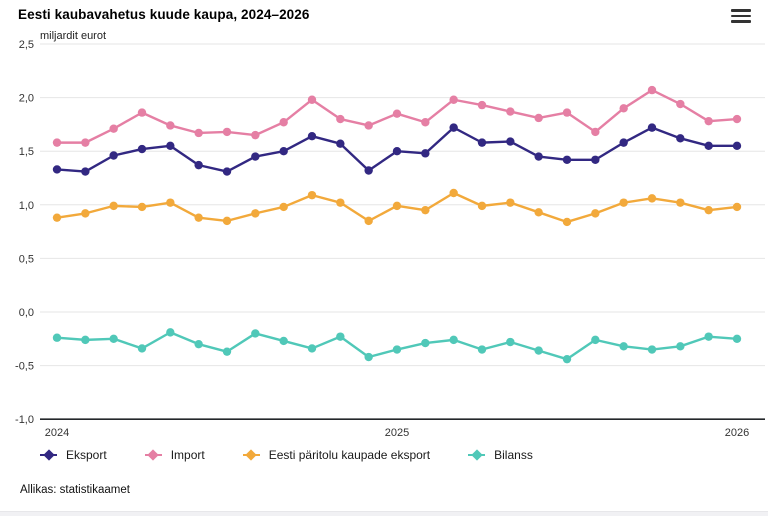 The image size is (768, 516). Describe the element at coordinates (174, 455) in the screenshot. I see `legend-item-import: Import` at that location.